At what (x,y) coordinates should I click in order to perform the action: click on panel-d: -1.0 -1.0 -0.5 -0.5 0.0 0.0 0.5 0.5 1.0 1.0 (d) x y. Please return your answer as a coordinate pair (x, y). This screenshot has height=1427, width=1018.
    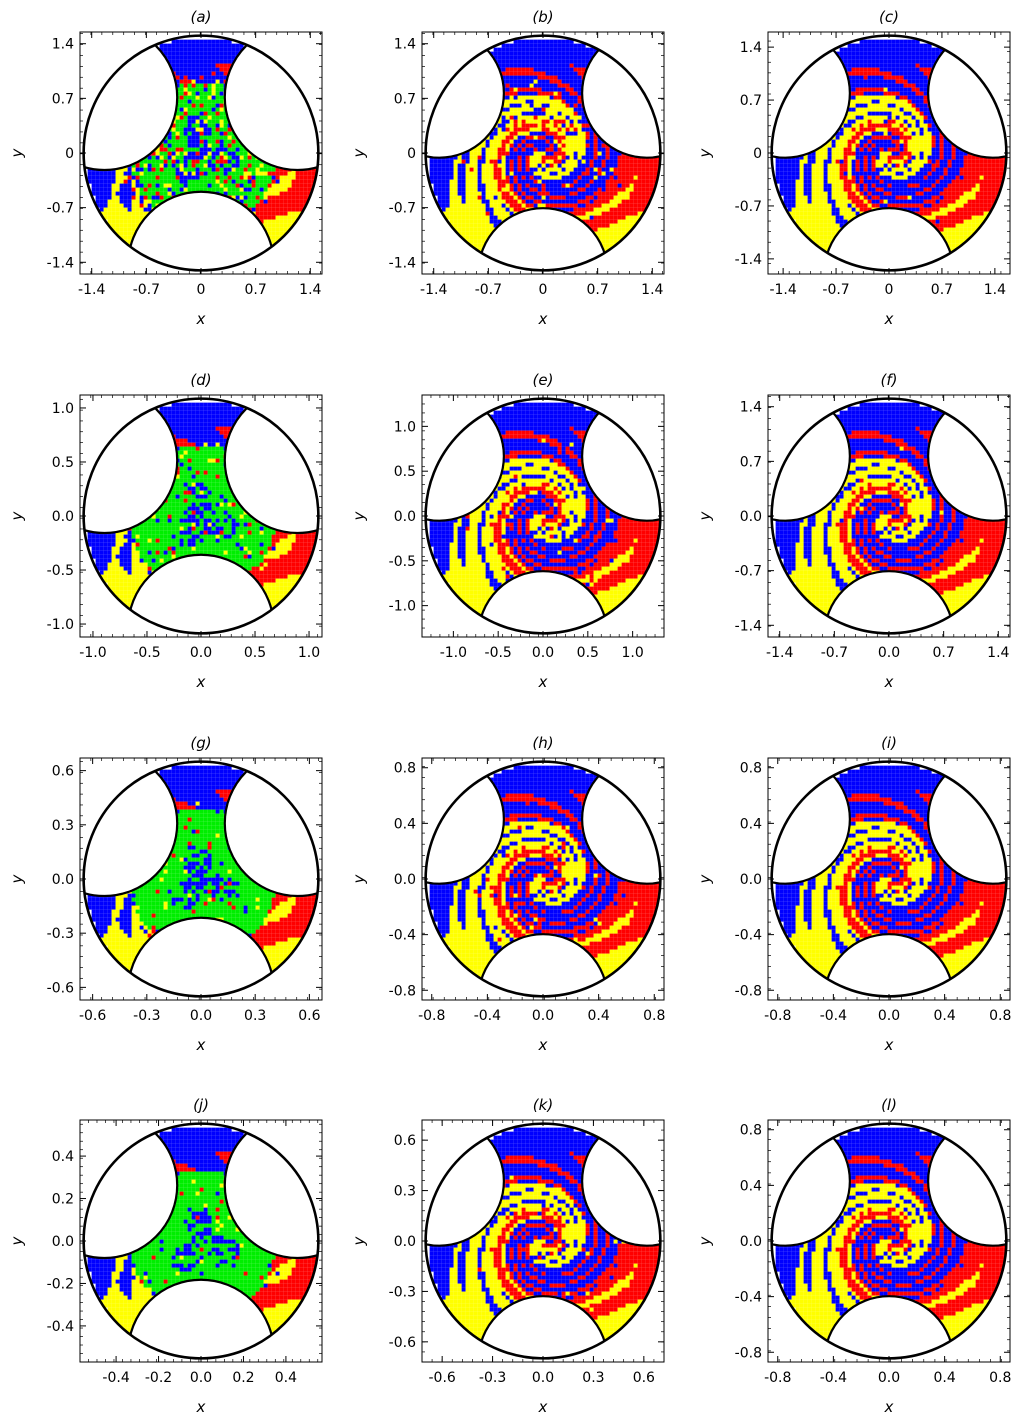
    Looking at the image, I should click on (165, 531).